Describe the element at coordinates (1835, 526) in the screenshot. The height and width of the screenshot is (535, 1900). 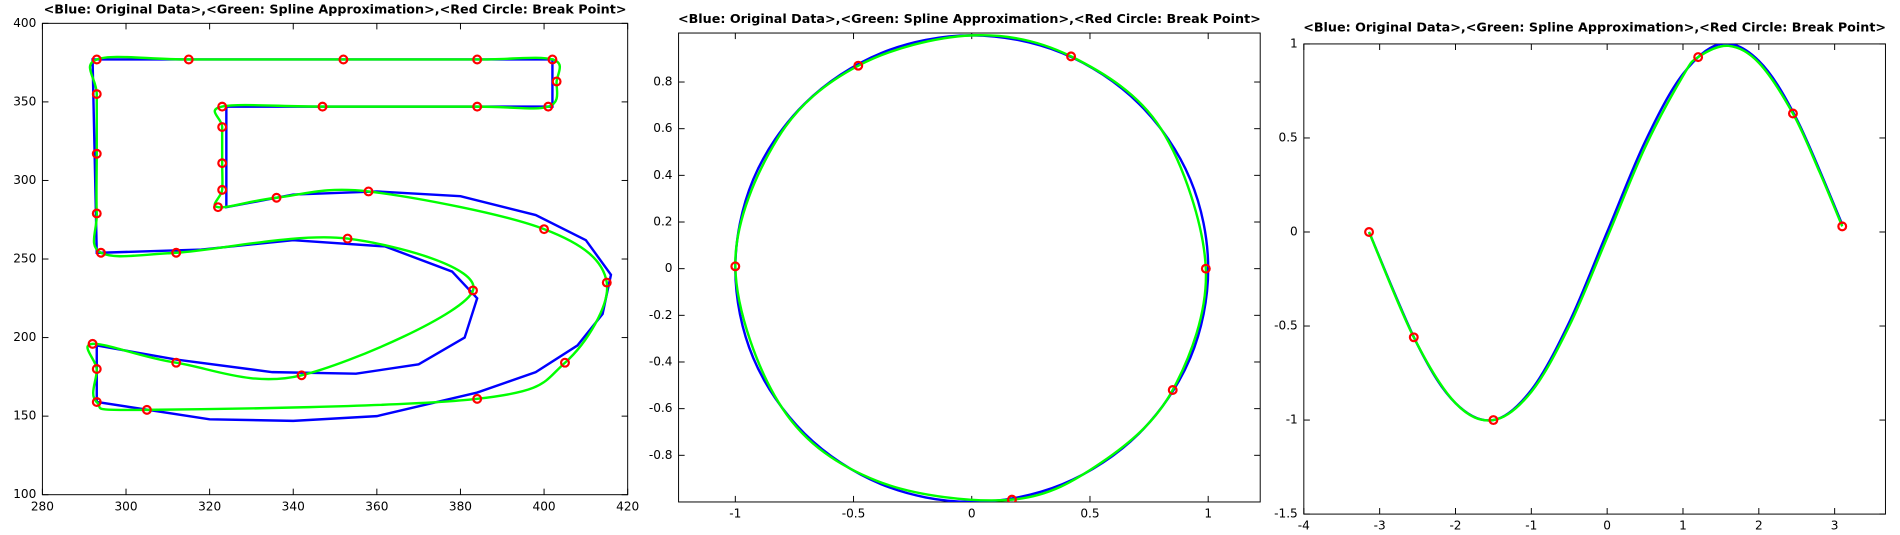
I see `x-tick-label: 3` at that location.